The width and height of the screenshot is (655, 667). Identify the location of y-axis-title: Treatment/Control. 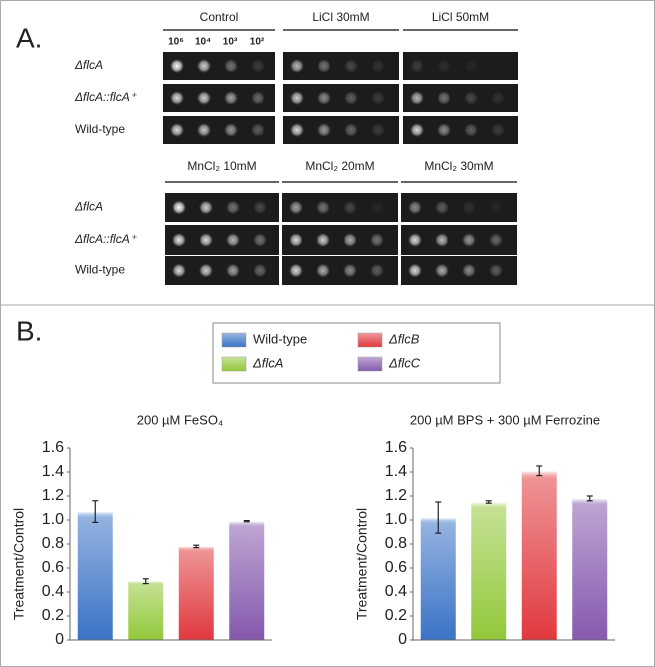
(362, 564).